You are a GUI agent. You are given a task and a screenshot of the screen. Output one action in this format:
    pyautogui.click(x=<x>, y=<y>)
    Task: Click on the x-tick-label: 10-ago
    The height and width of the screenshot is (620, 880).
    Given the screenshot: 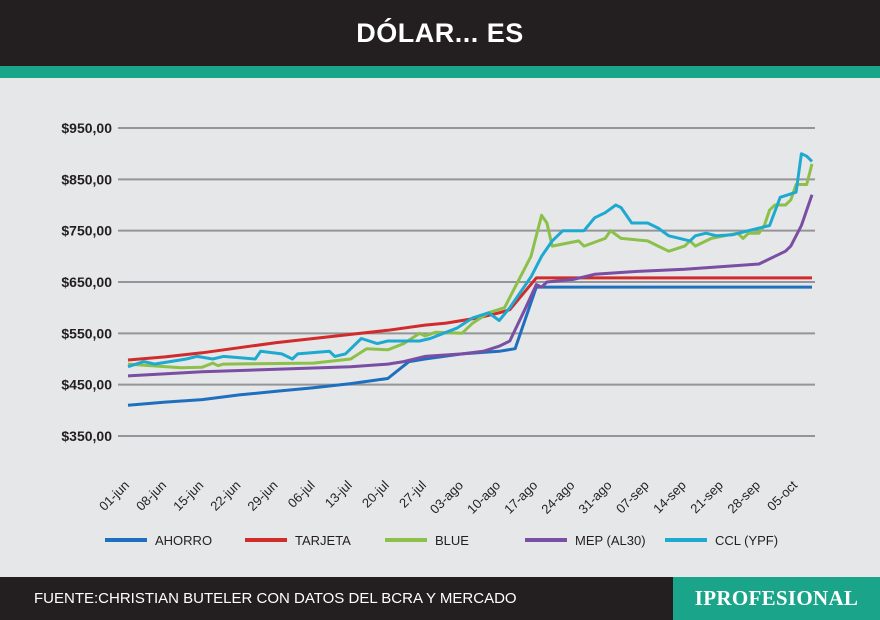 What is the action you would take?
    pyautogui.click(x=483, y=497)
    